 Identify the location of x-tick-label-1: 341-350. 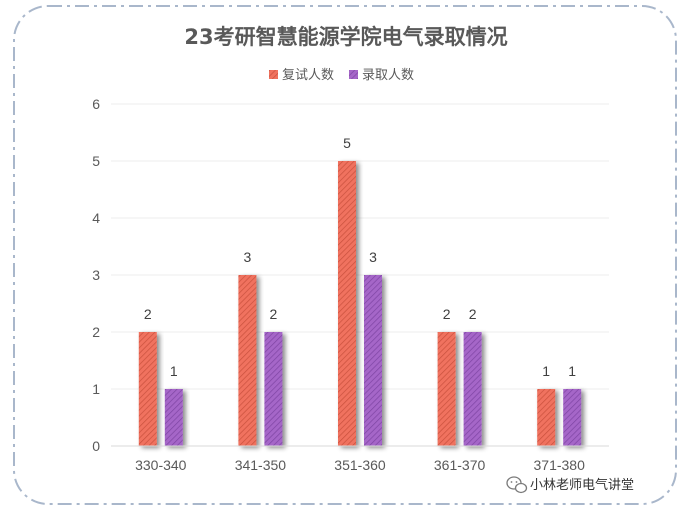
(261, 465).